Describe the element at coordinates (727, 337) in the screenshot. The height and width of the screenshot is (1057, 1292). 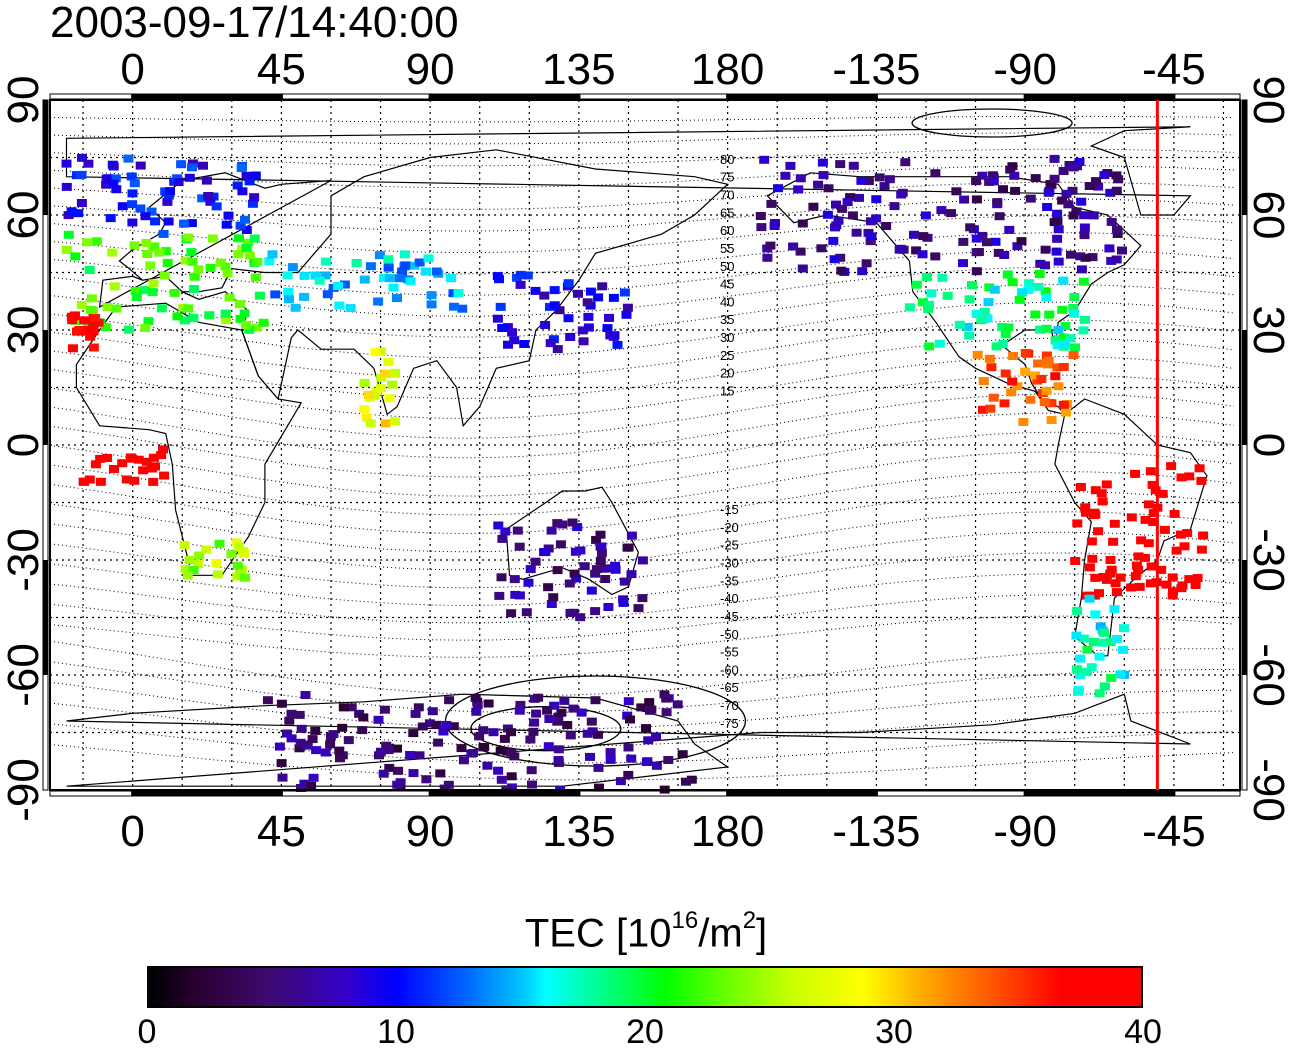
I see `contour-label: 30` at that location.